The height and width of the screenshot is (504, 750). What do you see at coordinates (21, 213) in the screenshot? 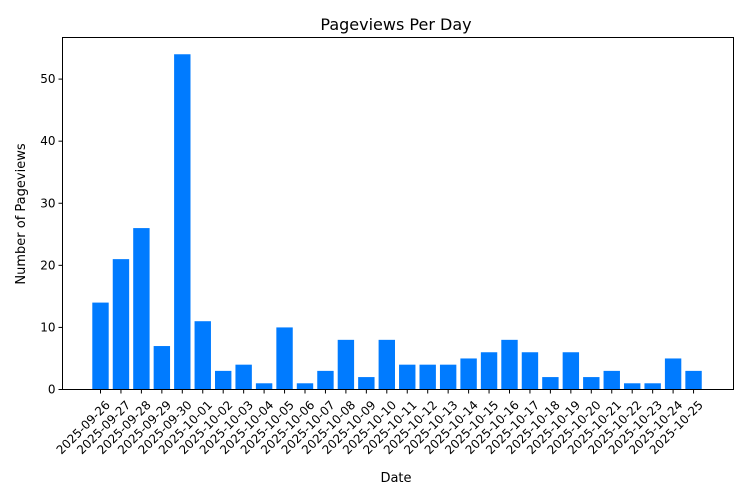
I see `y-axis-label: Number of Pageviews` at bounding box center [21, 213].